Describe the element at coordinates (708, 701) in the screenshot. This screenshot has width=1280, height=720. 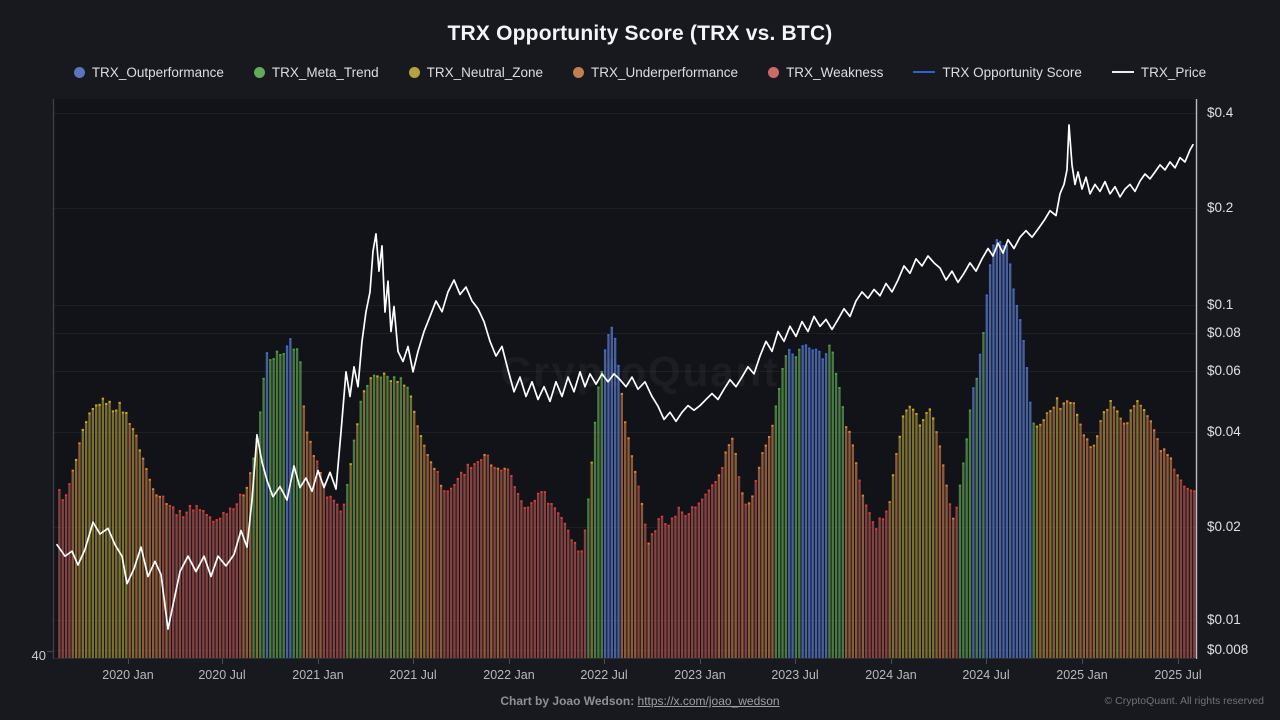
I see `credit-link: https://x.com/joao_wedson` at that location.